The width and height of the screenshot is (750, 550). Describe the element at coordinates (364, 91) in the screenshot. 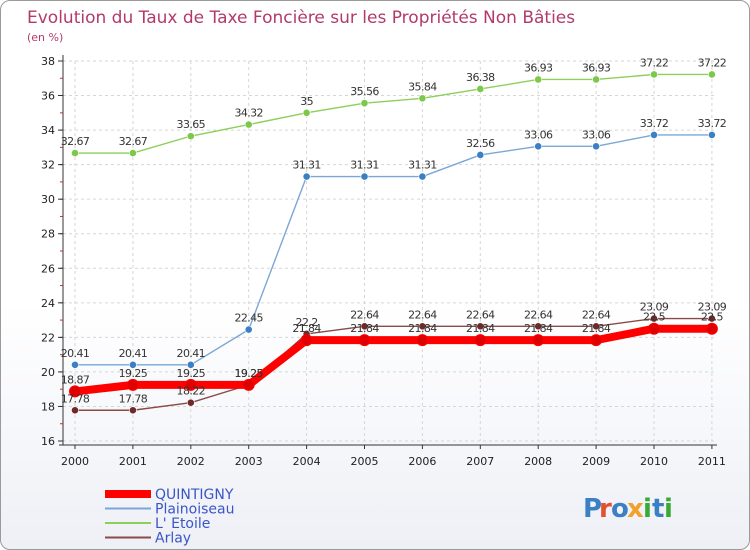

I see `data-label: 35.56` at that location.